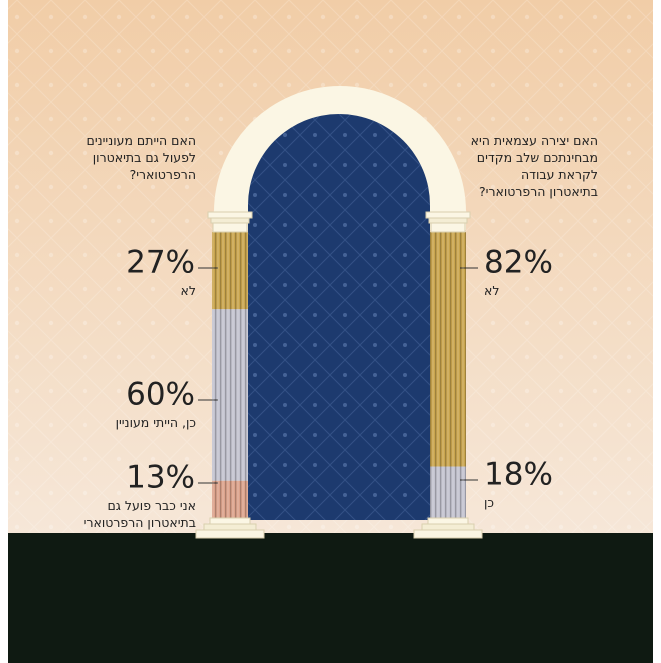 The height and width of the screenshot is (663, 661). What do you see at coordinates (160, 263) in the screenshot?
I see `value-label: 27%` at bounding box center [160, 263].